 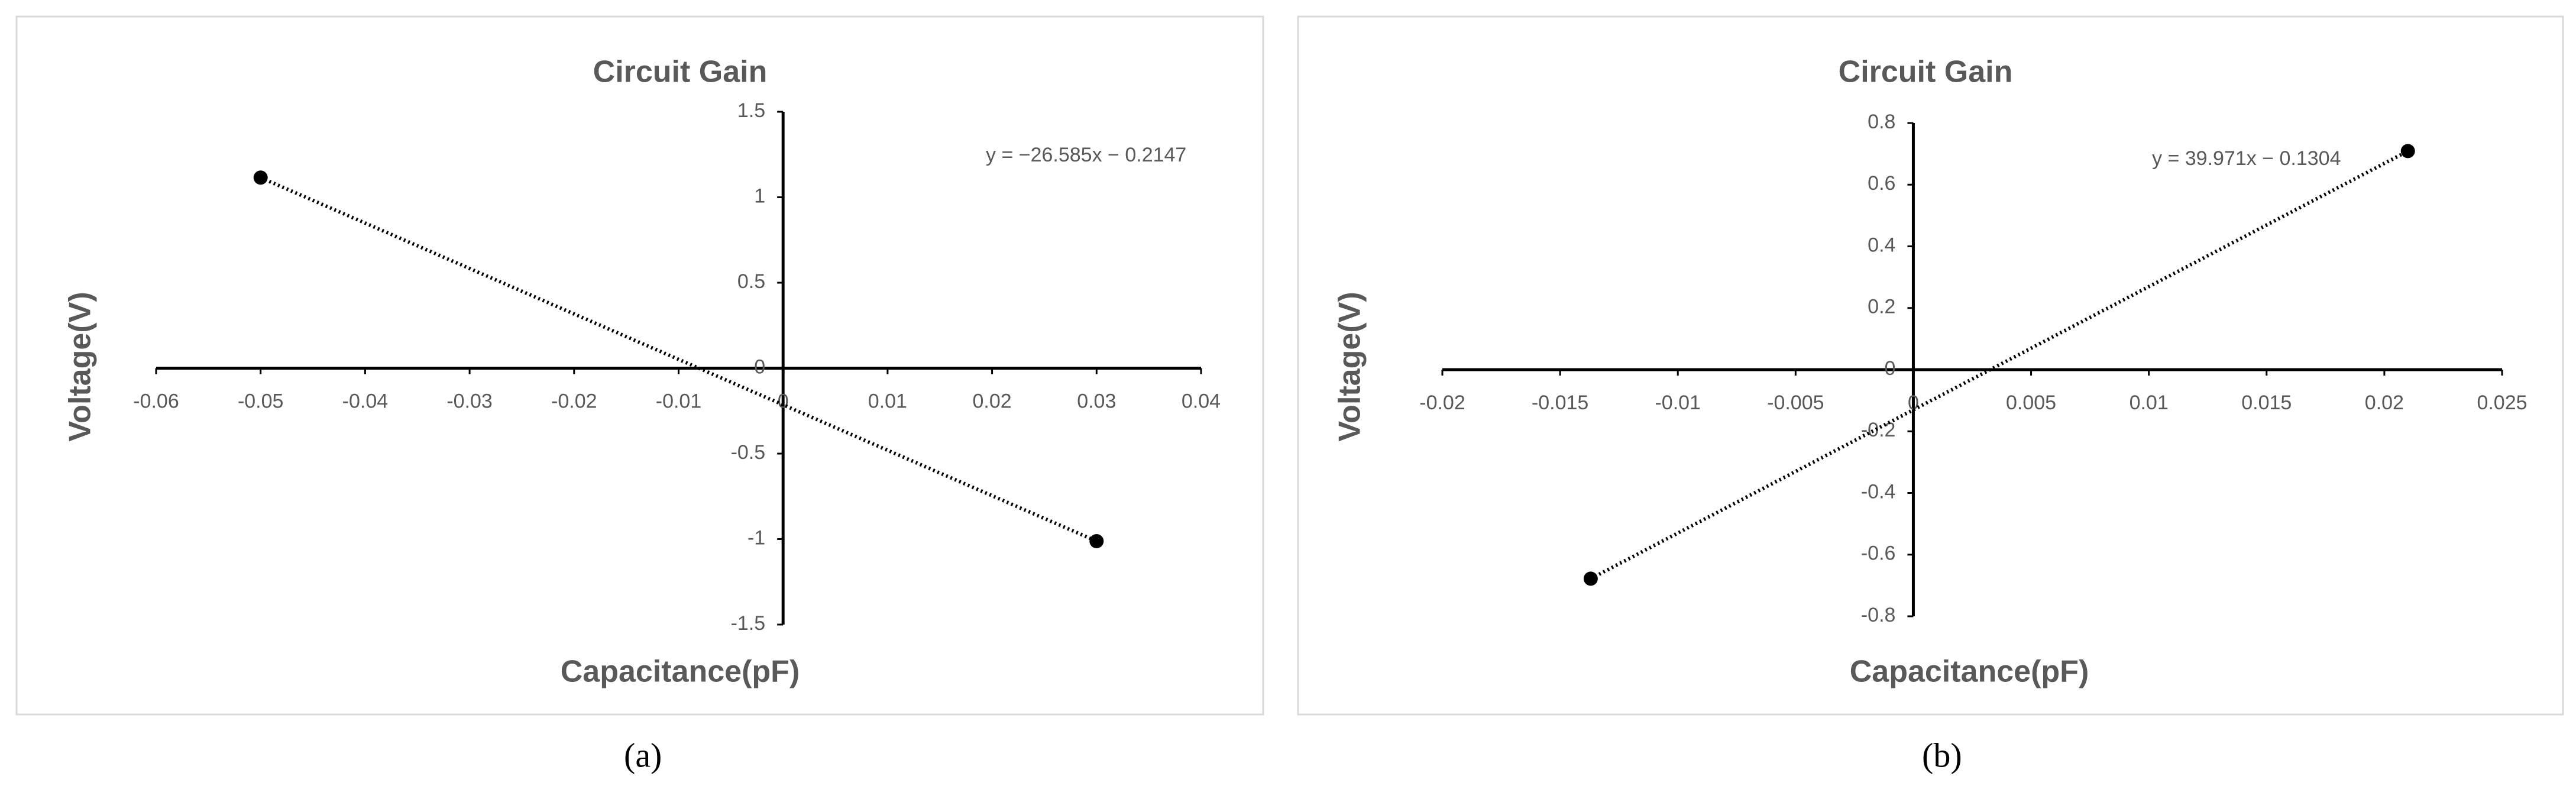 I want to click on x-tick-label: 0.005, so click(x=2031, y=403).